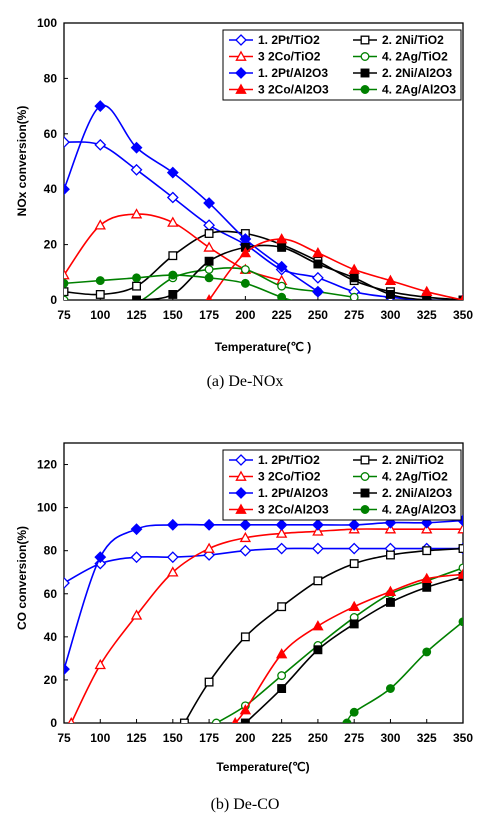  Describe the element at coordinates (241, 73) in the screenshot. I see `legend-marker-1-2pt-al2o3` at that location.